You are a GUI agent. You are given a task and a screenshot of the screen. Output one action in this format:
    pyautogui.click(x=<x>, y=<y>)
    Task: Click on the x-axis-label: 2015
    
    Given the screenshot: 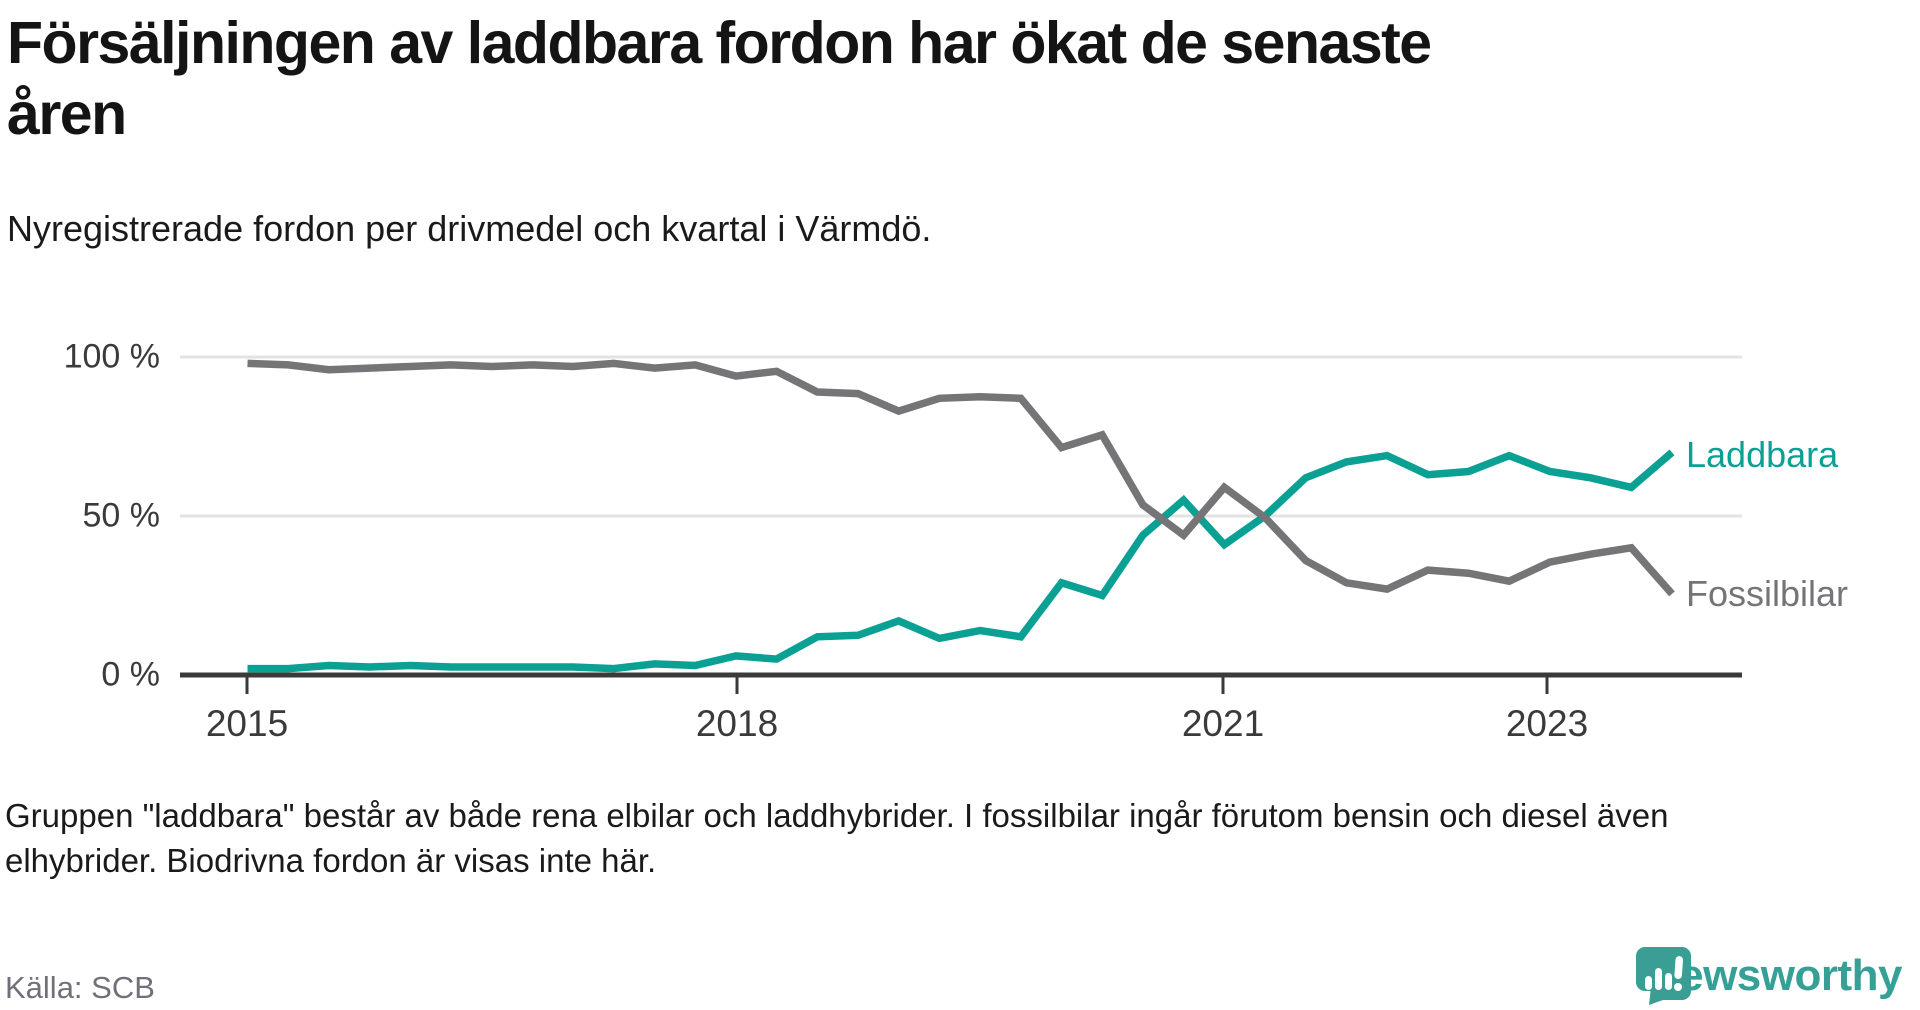 What is the action you would take?
    pyautogui.click(x=247, y=723)
    